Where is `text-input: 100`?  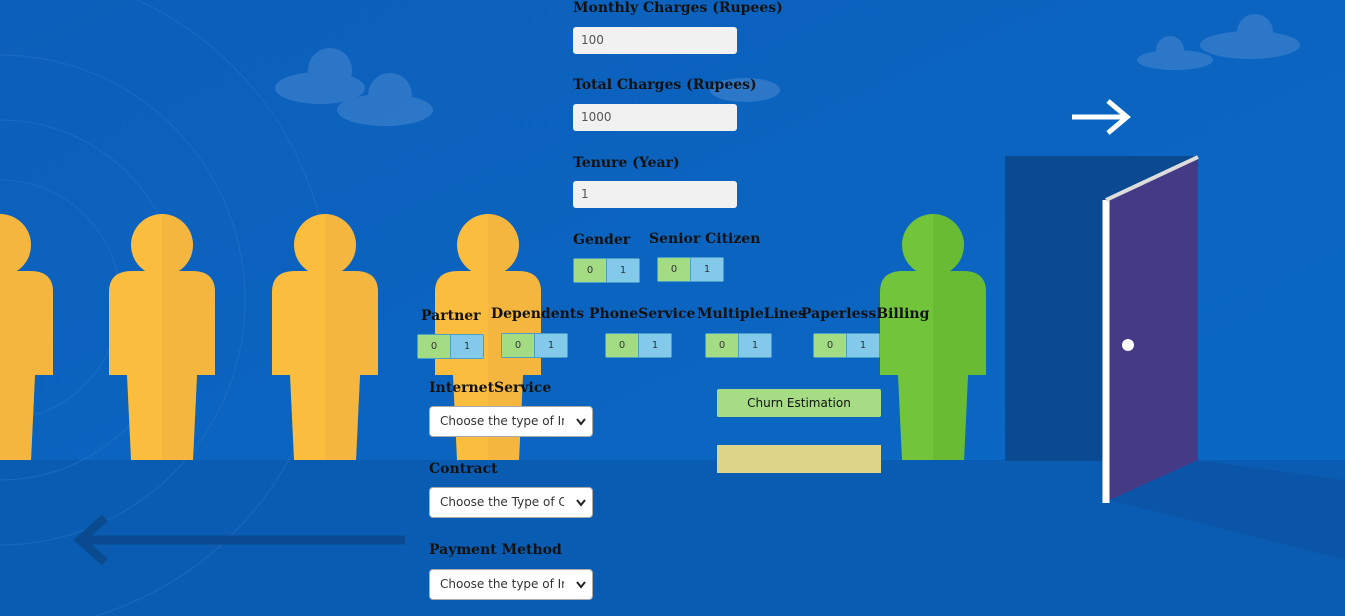 text-input: 100 is located at coordinates (655, 40).